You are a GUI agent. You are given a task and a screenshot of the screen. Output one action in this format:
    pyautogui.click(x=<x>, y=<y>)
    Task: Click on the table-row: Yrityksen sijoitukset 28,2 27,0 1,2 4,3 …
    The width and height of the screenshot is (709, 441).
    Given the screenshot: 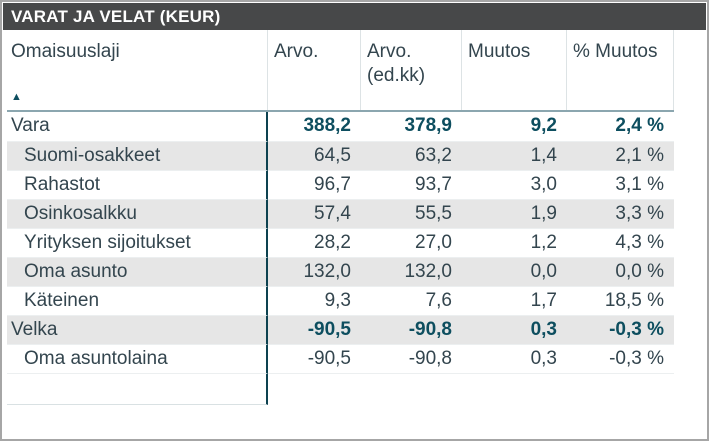 What is the action you would take?
    pyautogui.click(x=340, y=242)
    